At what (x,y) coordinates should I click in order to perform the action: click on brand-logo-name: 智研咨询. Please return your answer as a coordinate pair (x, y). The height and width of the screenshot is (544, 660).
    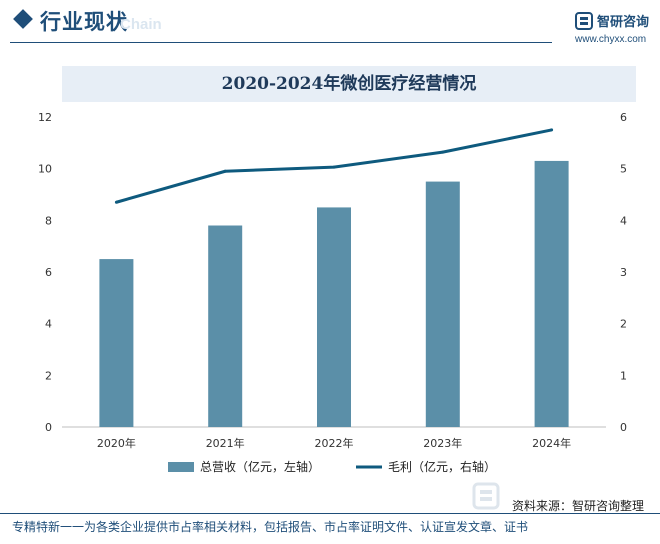
    Looking at the image, I should click on (623, 22).